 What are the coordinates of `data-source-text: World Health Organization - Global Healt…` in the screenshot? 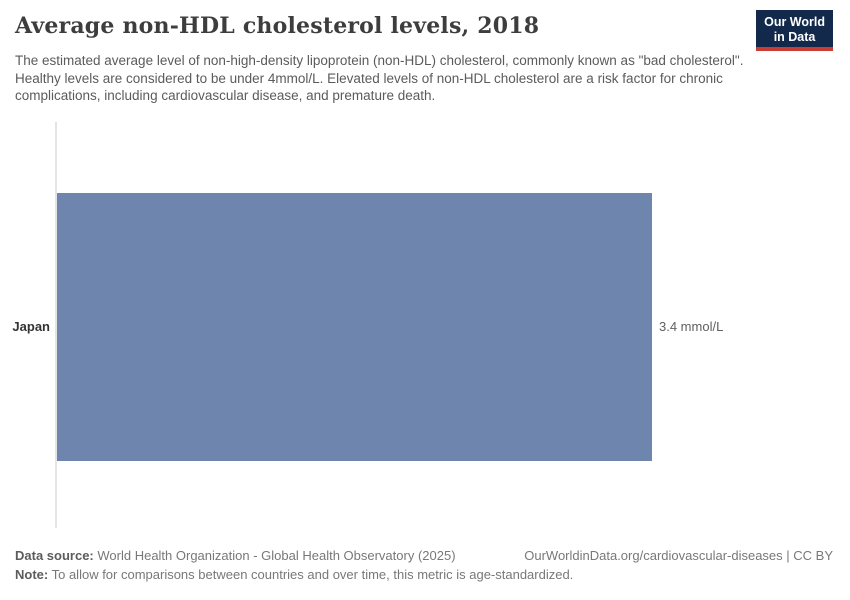 It's located at (276, 555).